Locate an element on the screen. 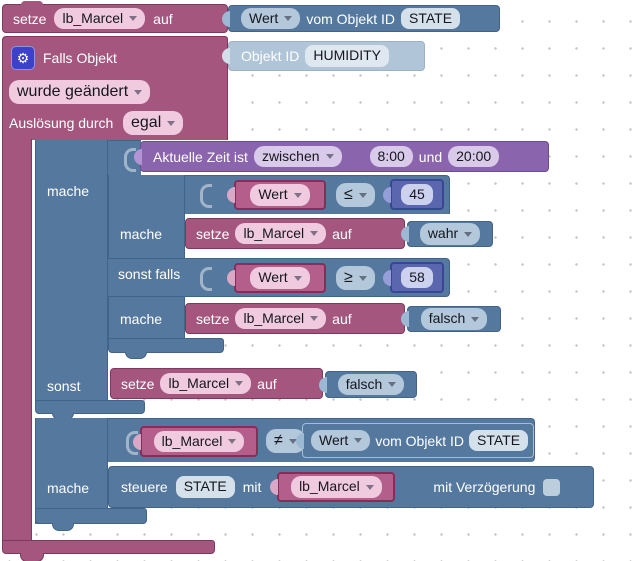 Image resolution: width=634 pixels, height=561 pixels. boolean-value-block: wahr is located at coordinates (447, 234).